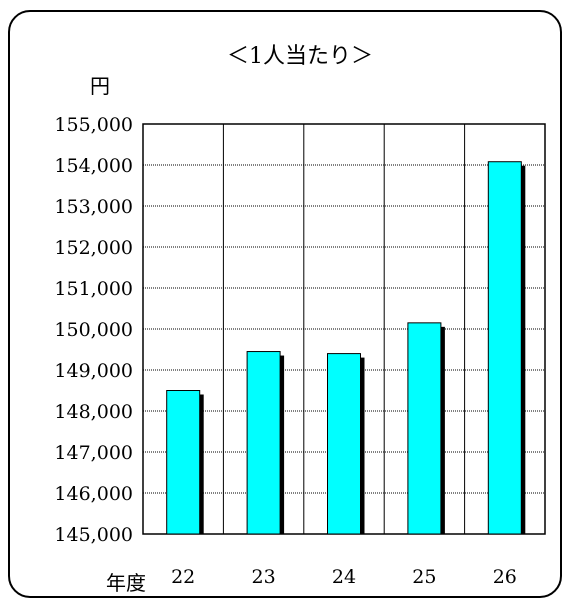  Describe the element at coordinates (93, 166) in the screenshot. I see `y-tick-label: 154,000` at that location.